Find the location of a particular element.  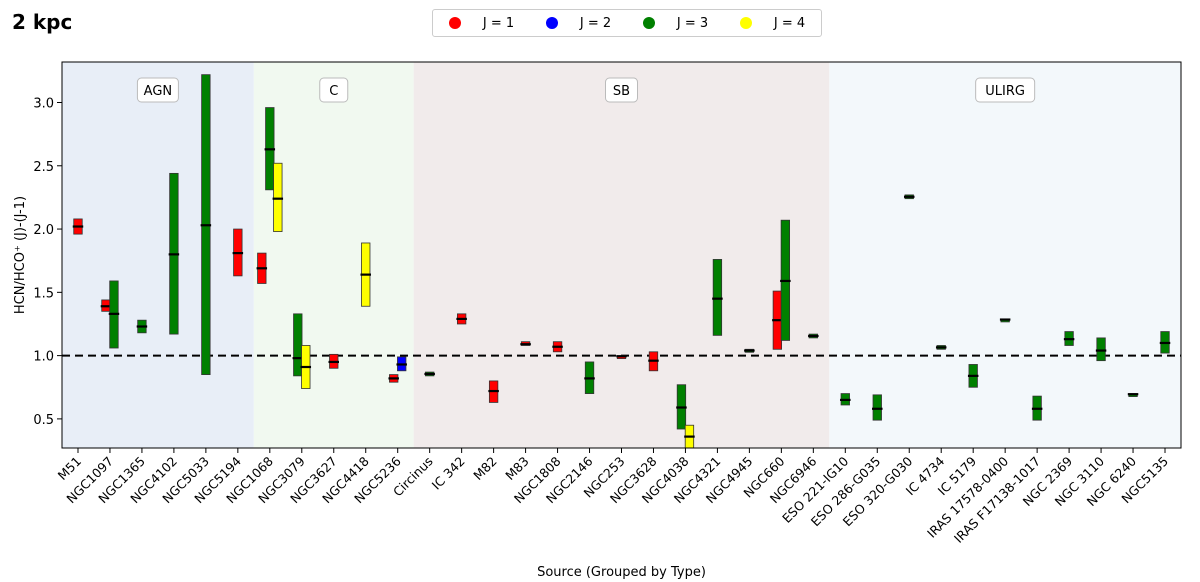

y-axis-label: HCN/HCO⁺ (J)-(J-1) is located at coordinates (20, 255).